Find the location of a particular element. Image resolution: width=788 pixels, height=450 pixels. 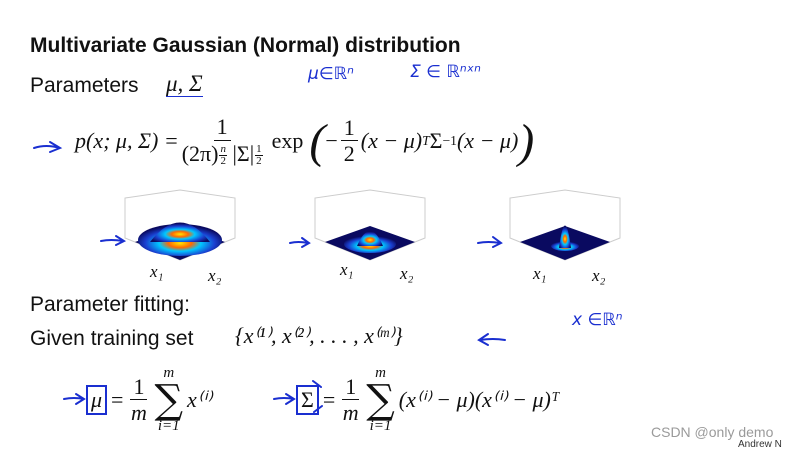

parameters-label: Parameters is located at coordinates (84, 85).